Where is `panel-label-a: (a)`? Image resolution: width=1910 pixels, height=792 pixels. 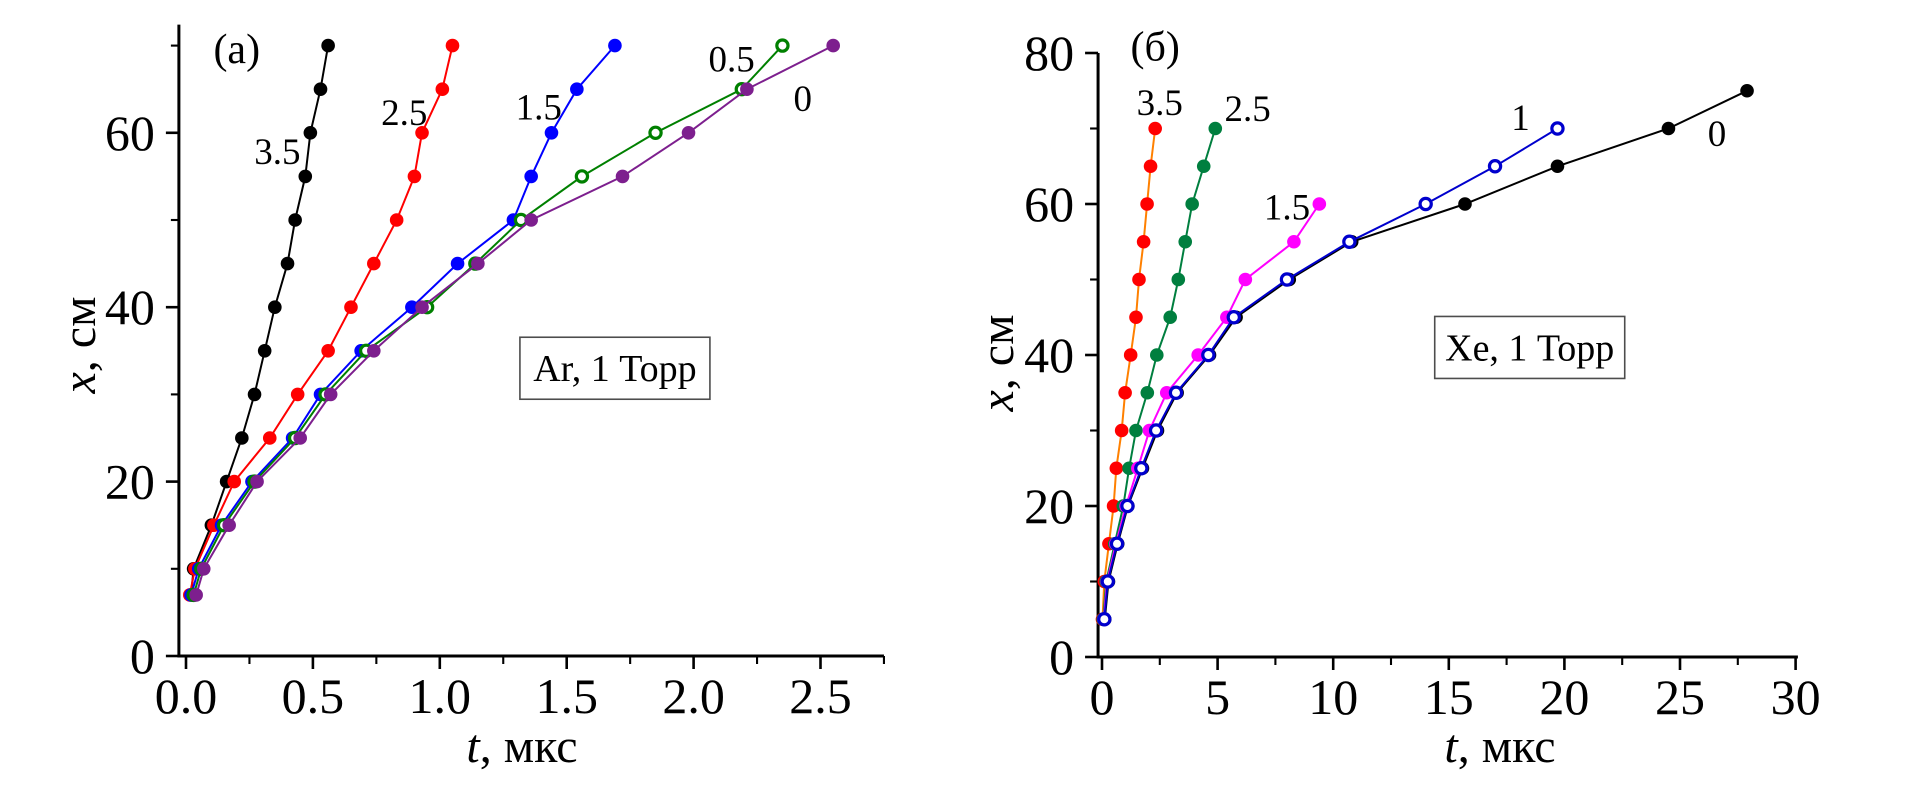
panel-label-a: (a) is located at coordinates (236, 50).